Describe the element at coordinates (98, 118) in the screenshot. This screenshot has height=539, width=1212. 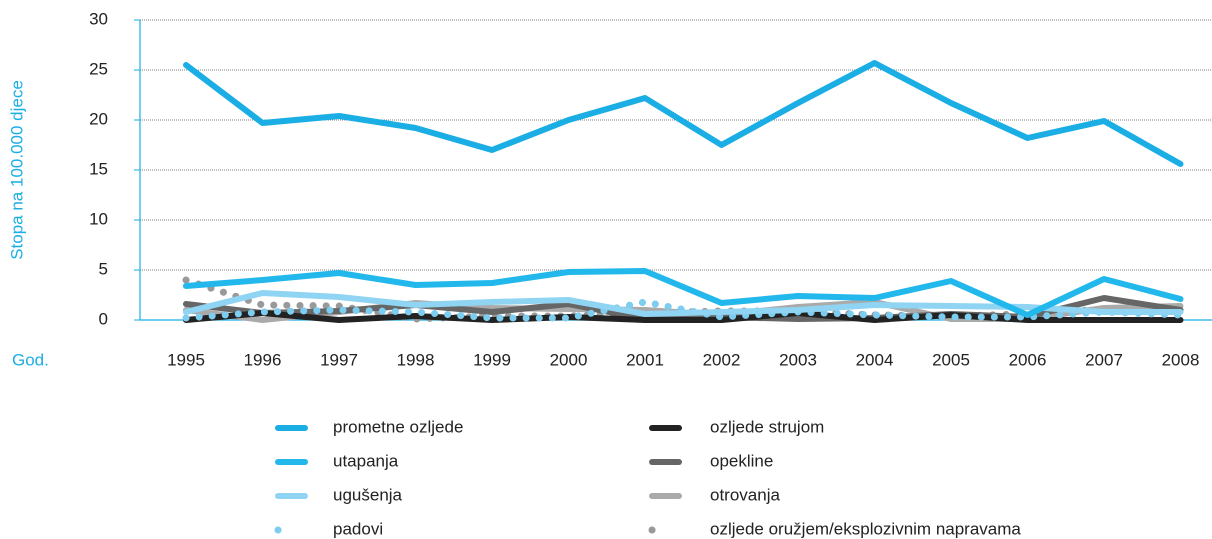
I see `y-tick-label: 20` at that location.